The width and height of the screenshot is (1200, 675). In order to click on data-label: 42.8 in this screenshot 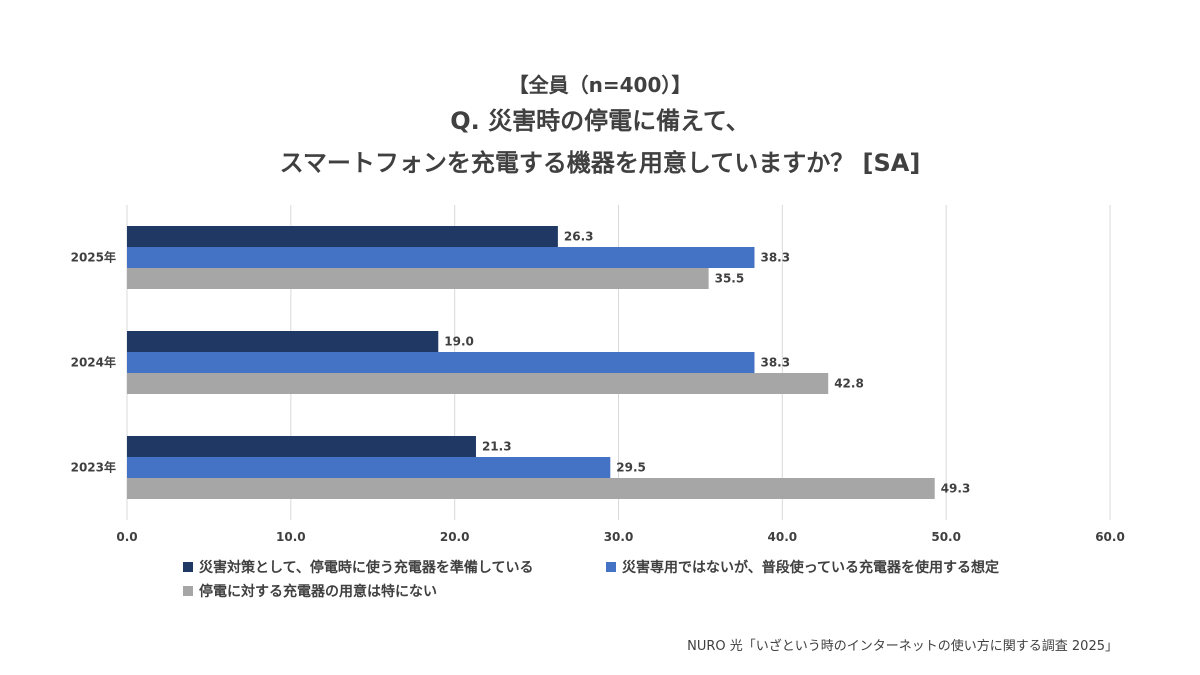, I will do `click(849, 384)`.